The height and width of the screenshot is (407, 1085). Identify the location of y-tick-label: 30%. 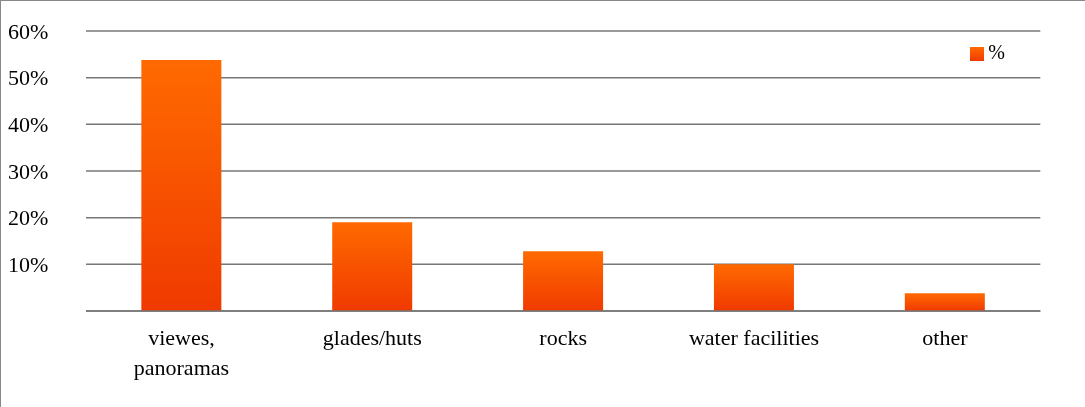
(28, 171).